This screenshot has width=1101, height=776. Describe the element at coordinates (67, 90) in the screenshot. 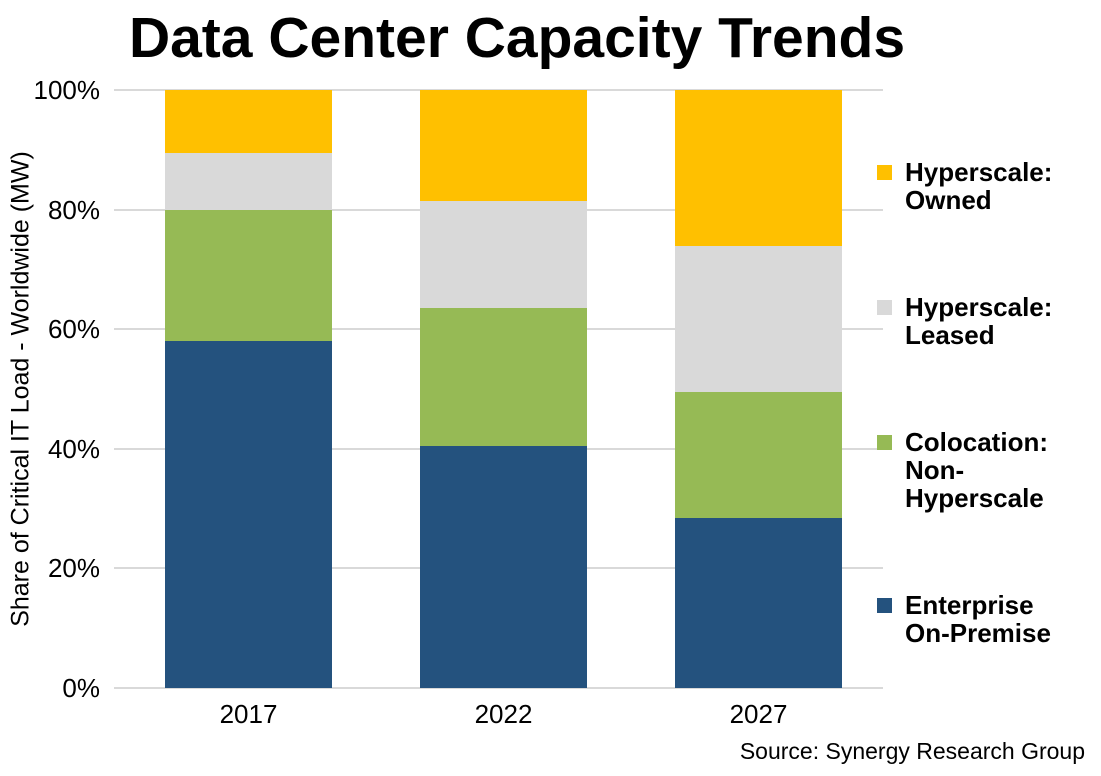

I see `y-tick-label-100: 100%` at that location.